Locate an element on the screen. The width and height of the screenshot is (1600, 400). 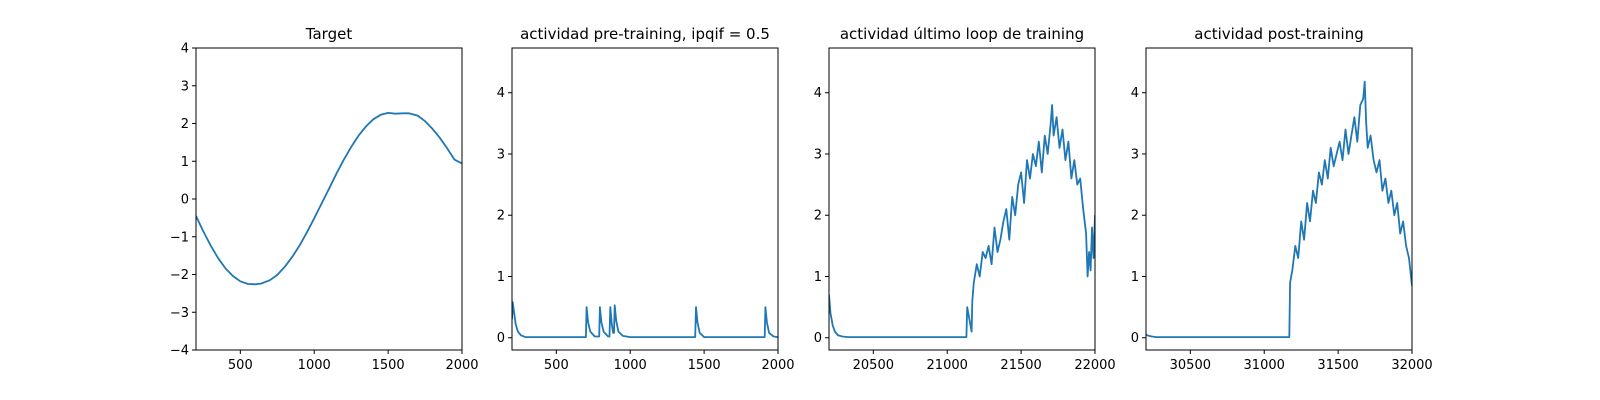
x-tick-label: 22000 is located at coordinates (1094, 365).